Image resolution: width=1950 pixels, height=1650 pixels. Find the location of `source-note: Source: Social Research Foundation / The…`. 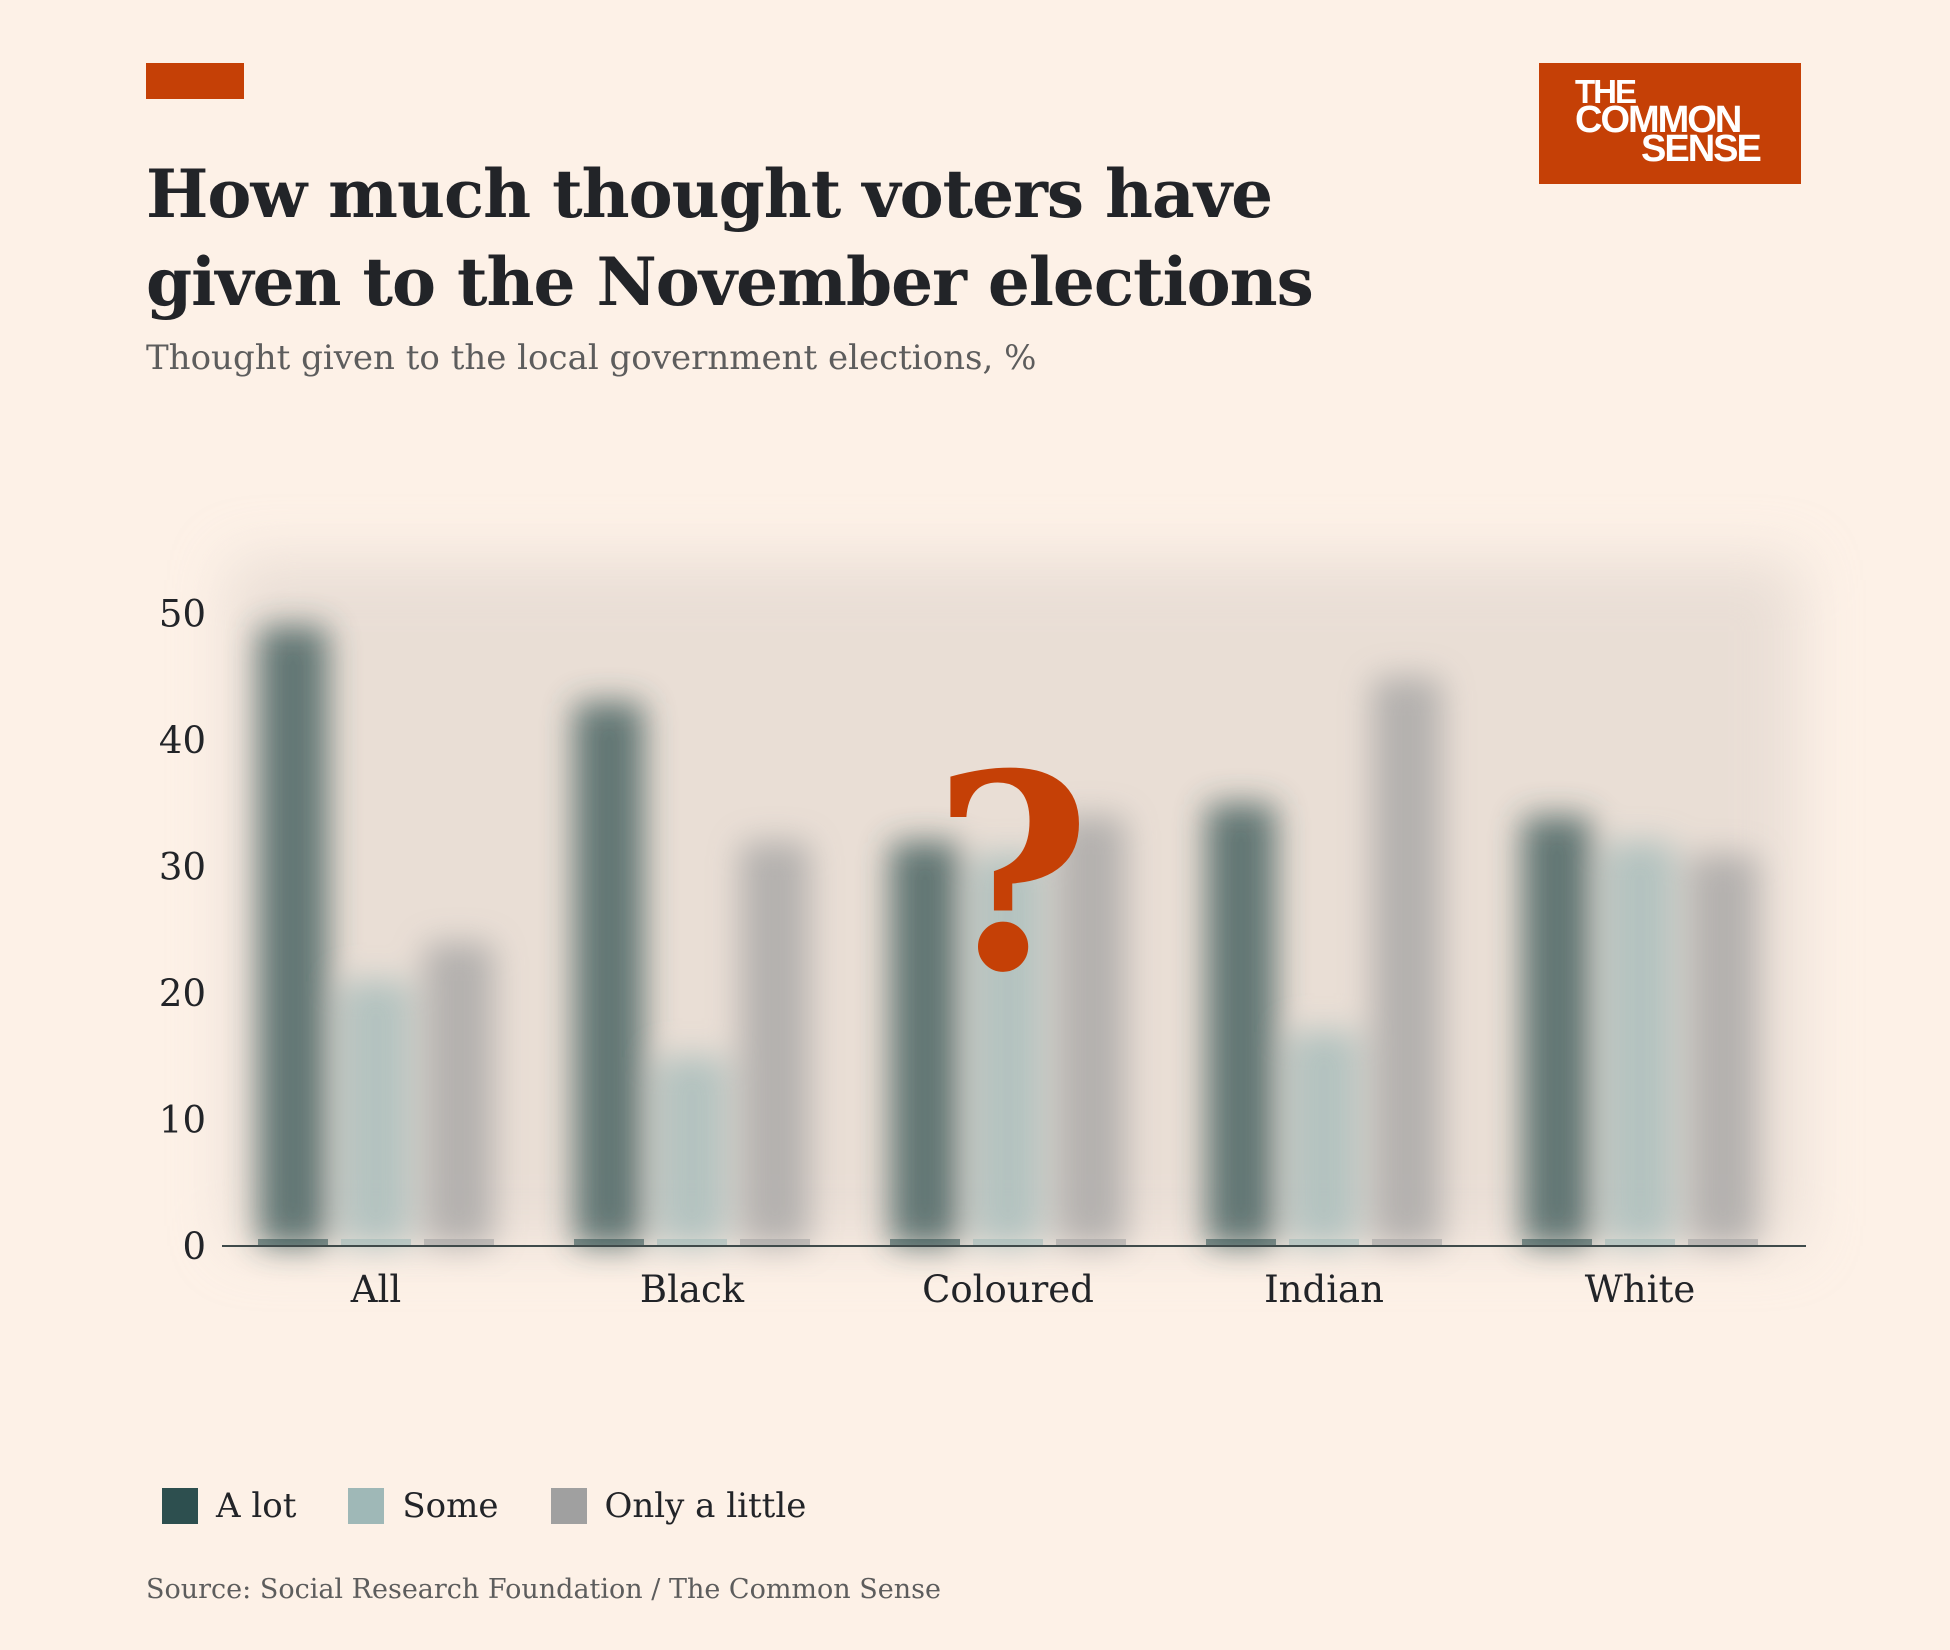

source-note: Source: Social Research Foundation / The… is located at coordinates (543, 1589).